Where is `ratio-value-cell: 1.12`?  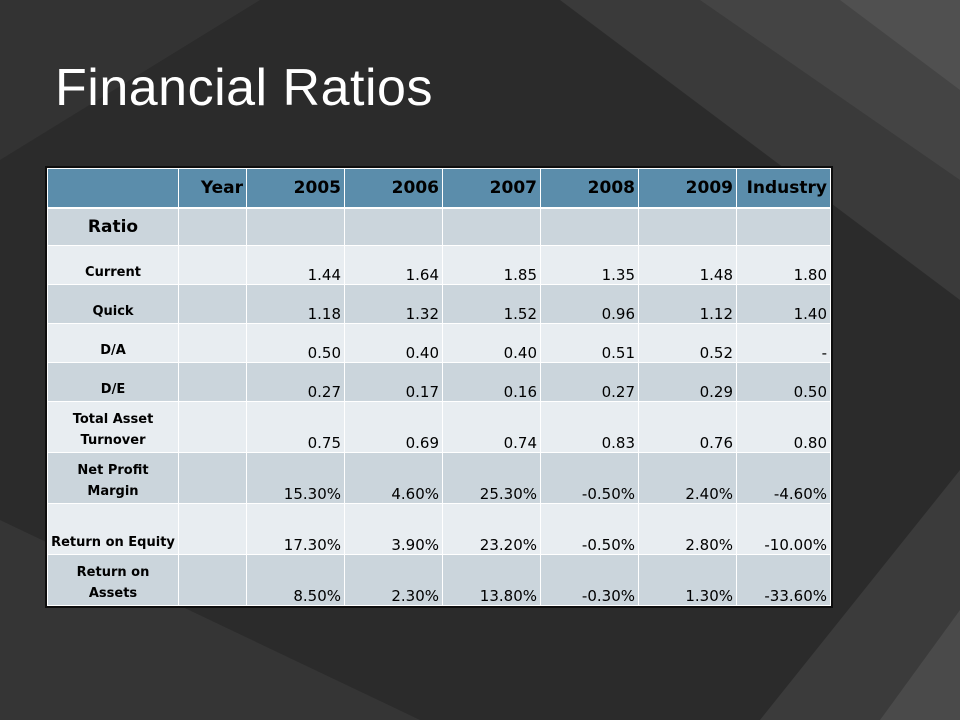
ratio-value-cell: 1.12 is located at coordinates (687, 304).